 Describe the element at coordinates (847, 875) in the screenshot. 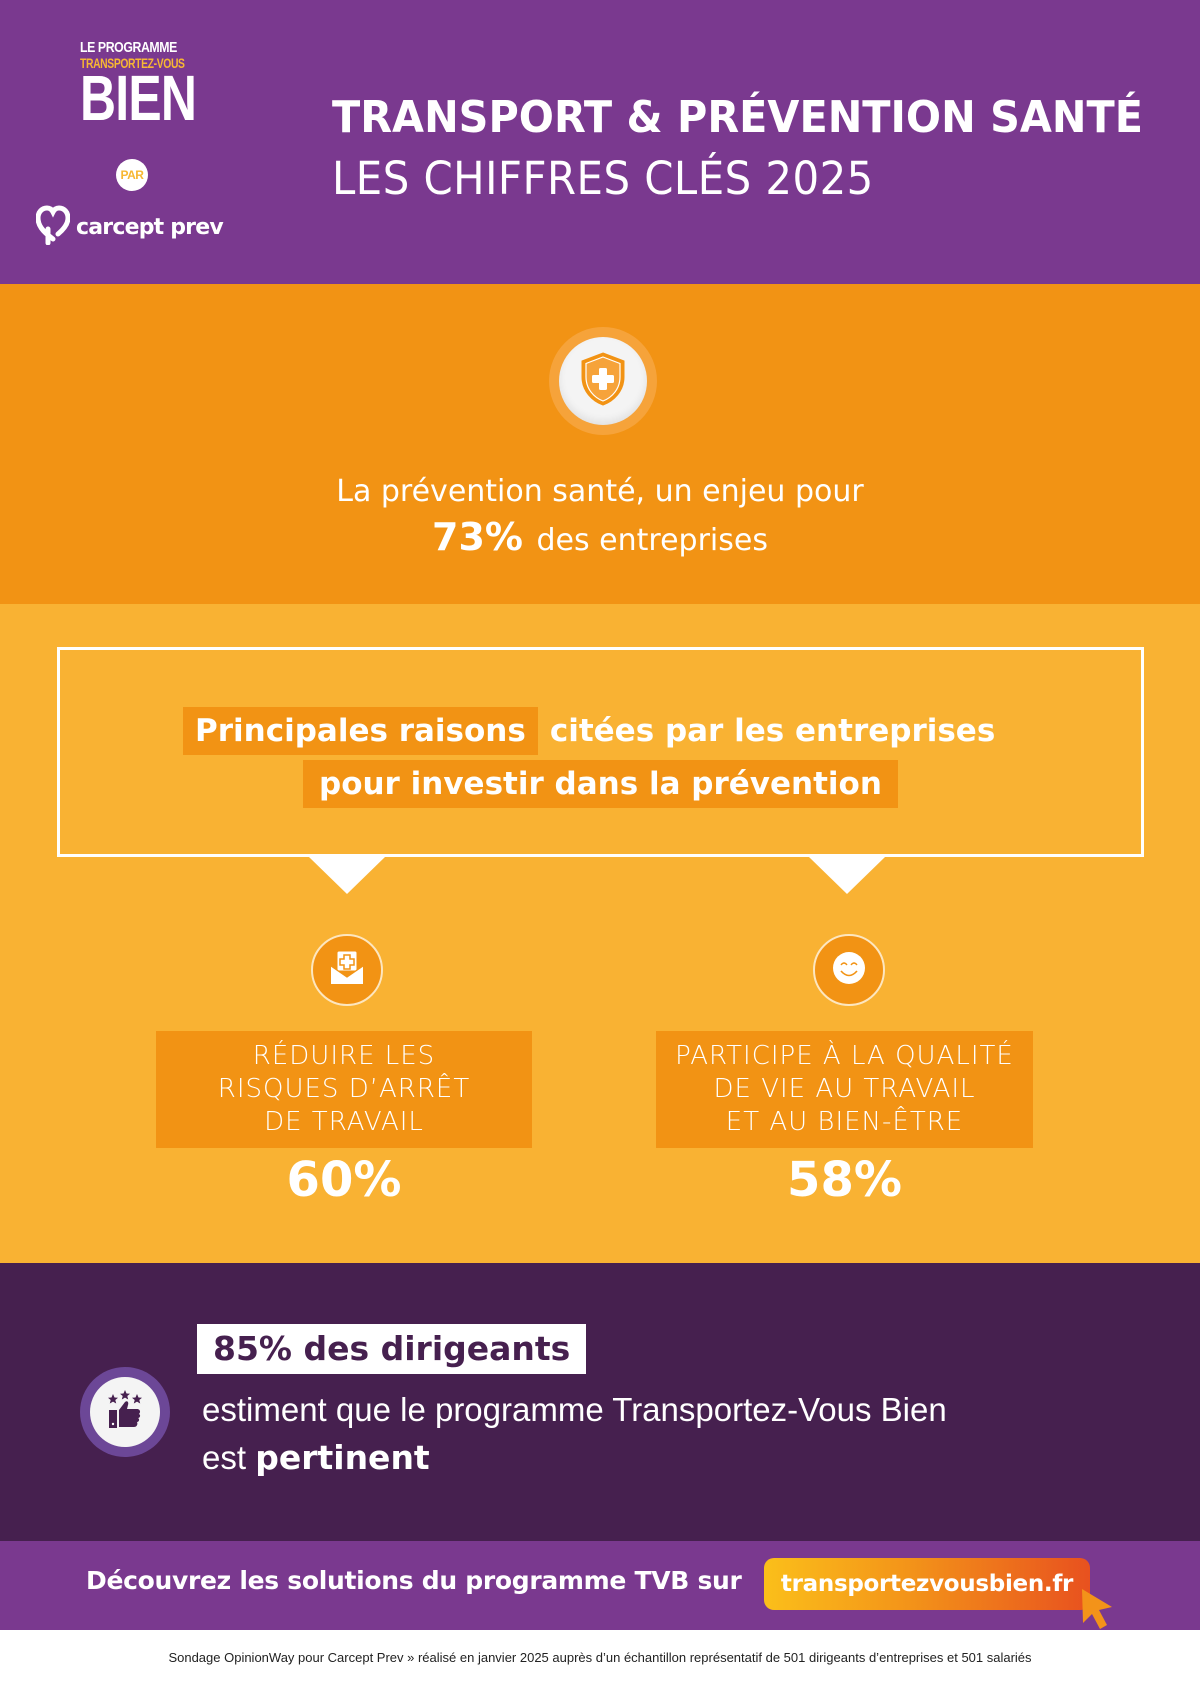

I see `pointer-right` at that location.